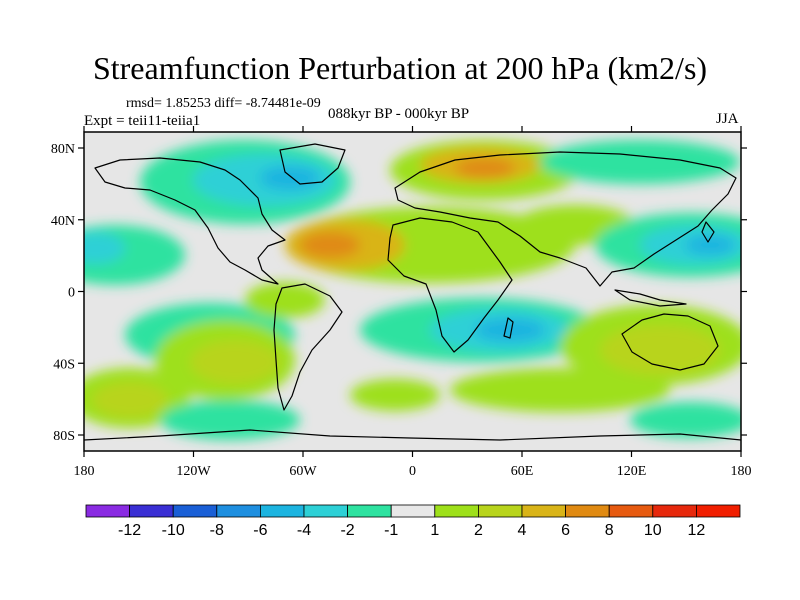 The width and height of the screenshot is (800, 600). I want to click on lat-tick-label: 40S, so click(64, 364).